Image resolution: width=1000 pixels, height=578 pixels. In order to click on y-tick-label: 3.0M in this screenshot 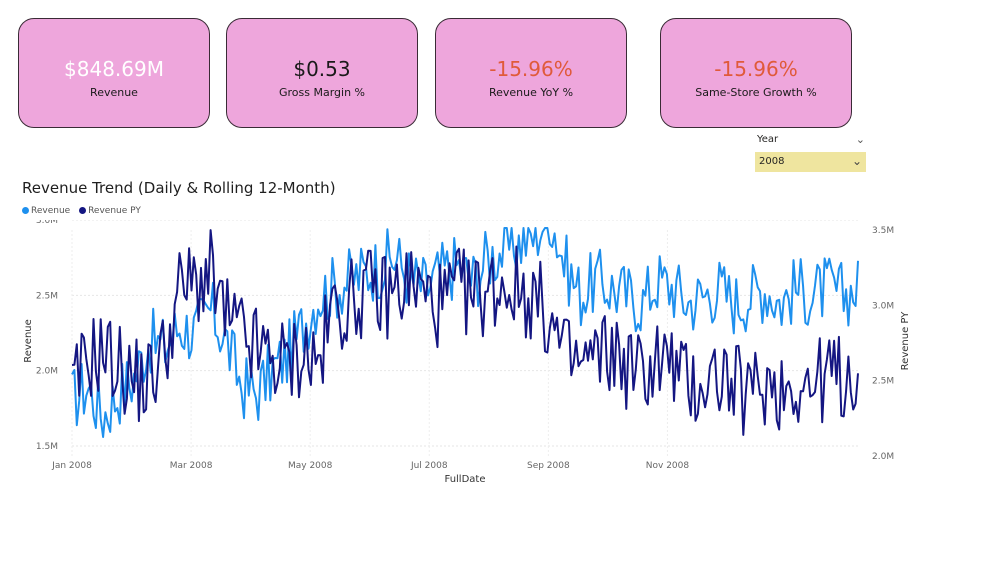, I will do `click(47, 223)`.